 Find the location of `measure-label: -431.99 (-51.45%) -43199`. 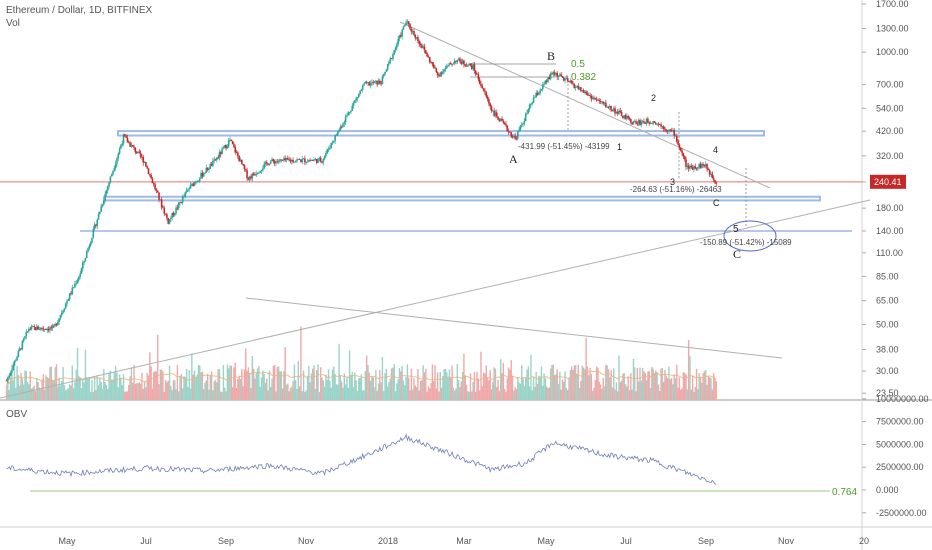

measure-label: -431.99 (-51.45%) -43199 is located at coordinates (564, 146).